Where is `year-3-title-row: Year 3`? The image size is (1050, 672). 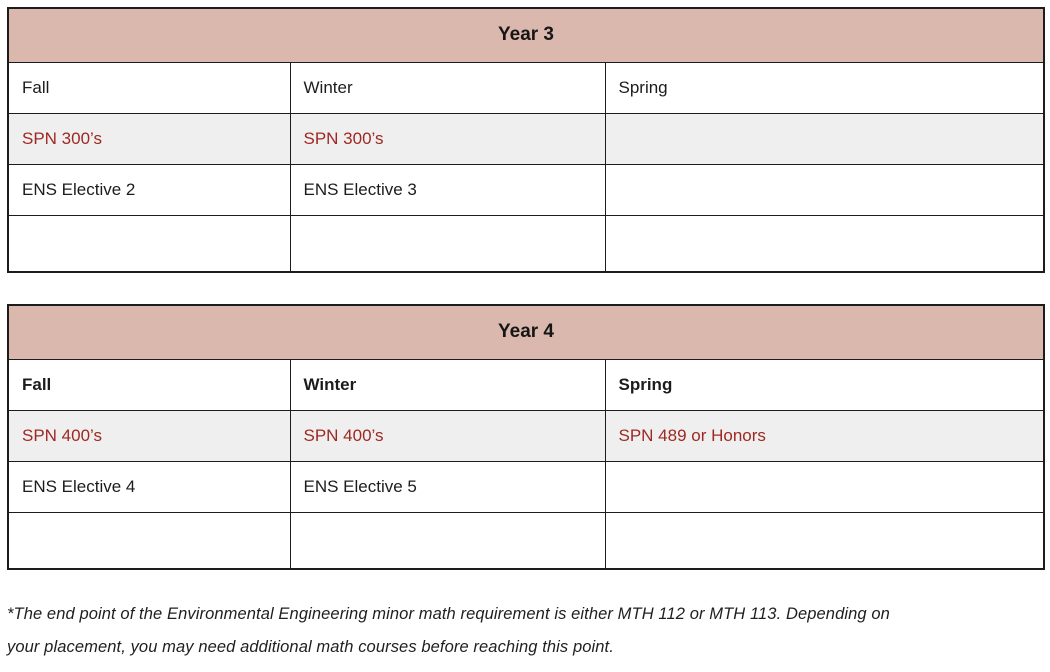
year-3-title-row: Year 3 is located at coordinates (526, 35).